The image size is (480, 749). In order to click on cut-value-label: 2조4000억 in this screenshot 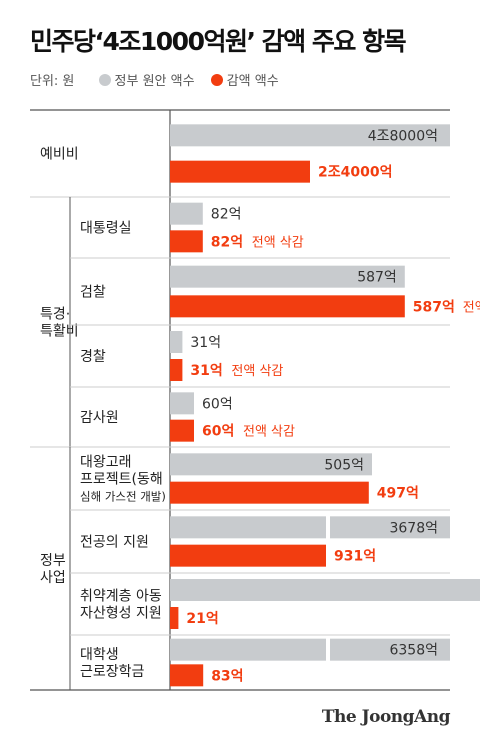, I will do `click(355, 173)`.